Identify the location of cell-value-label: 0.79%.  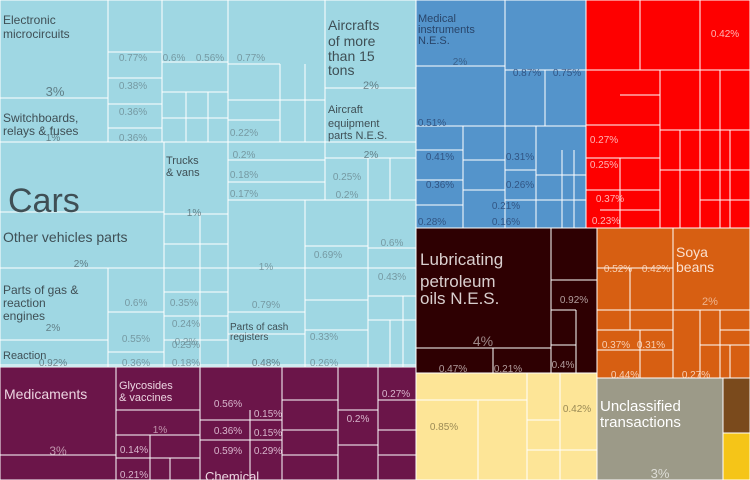
(266, 305).